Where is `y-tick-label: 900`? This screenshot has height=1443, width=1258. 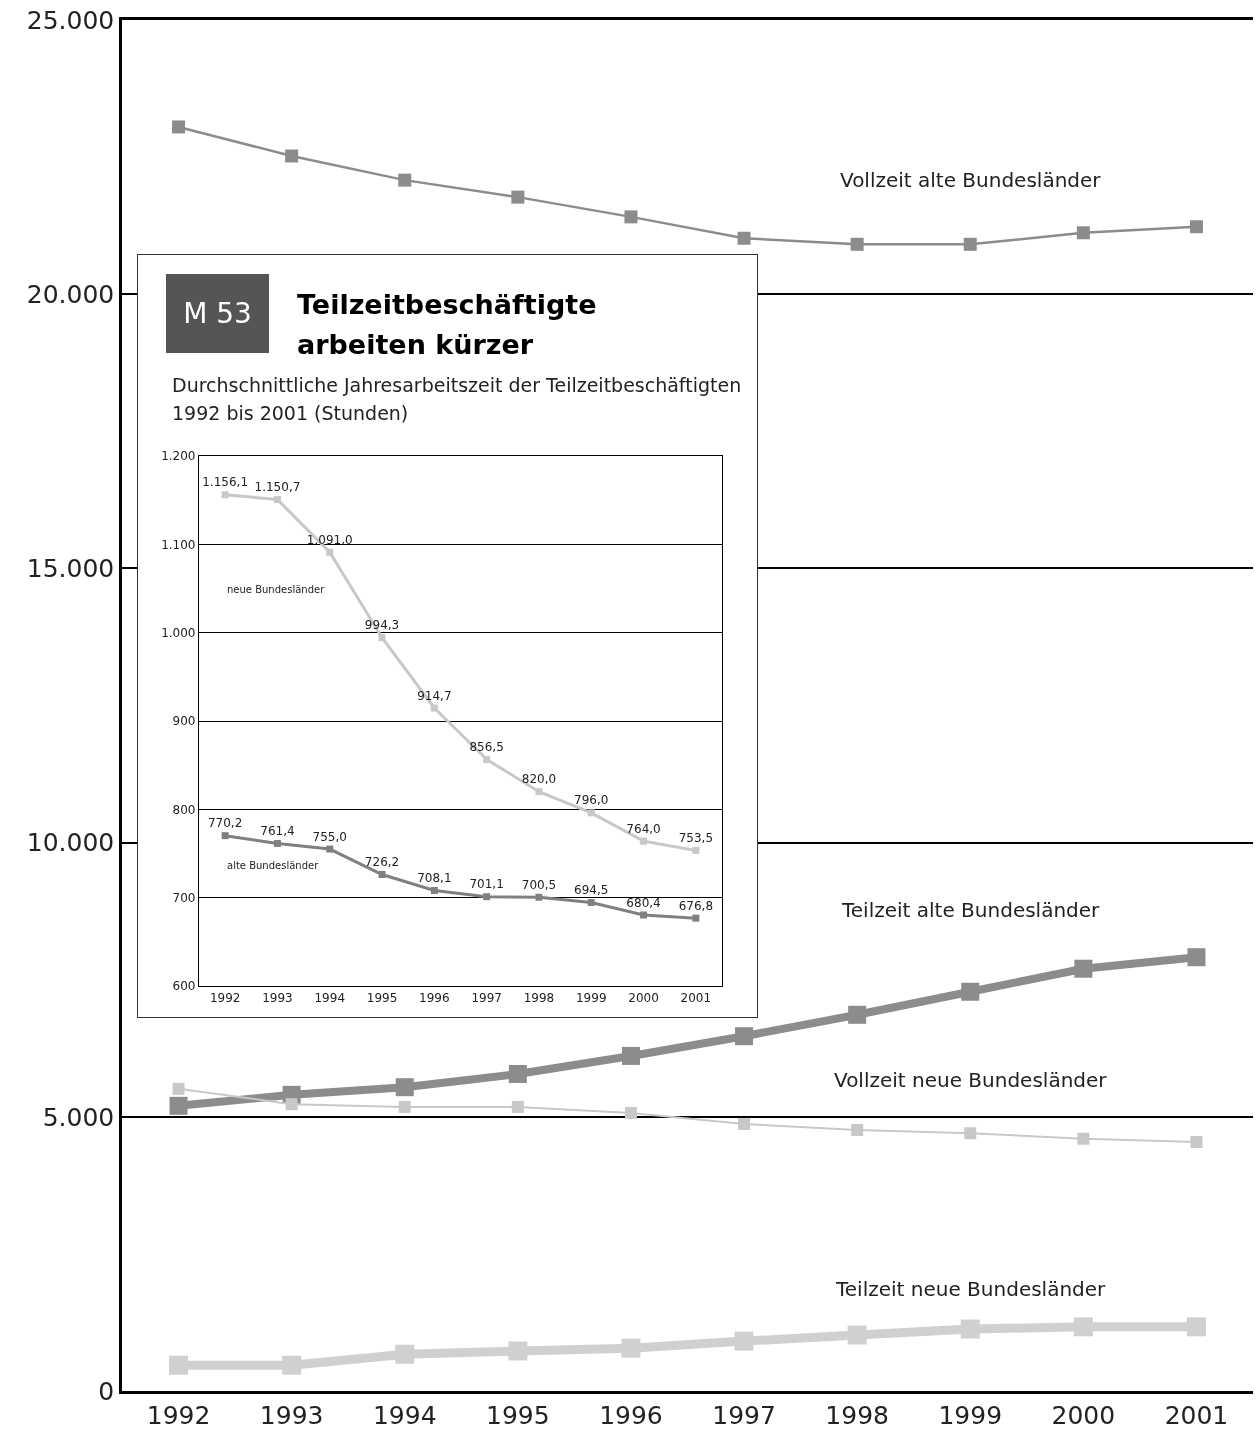
y-tick-label: 900 is located at coordinates (184, 721).